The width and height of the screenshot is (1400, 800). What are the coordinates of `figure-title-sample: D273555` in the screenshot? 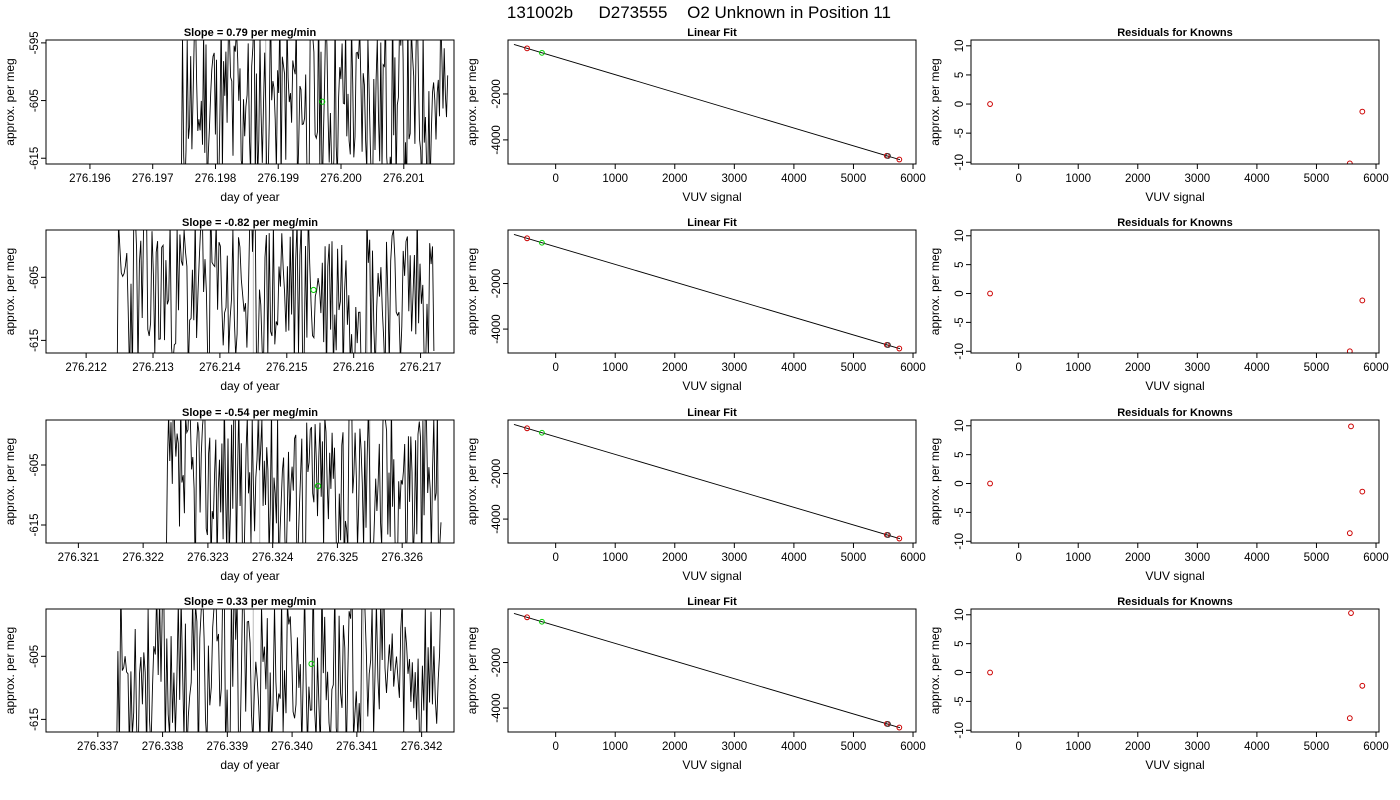 It's located at (632, 12).